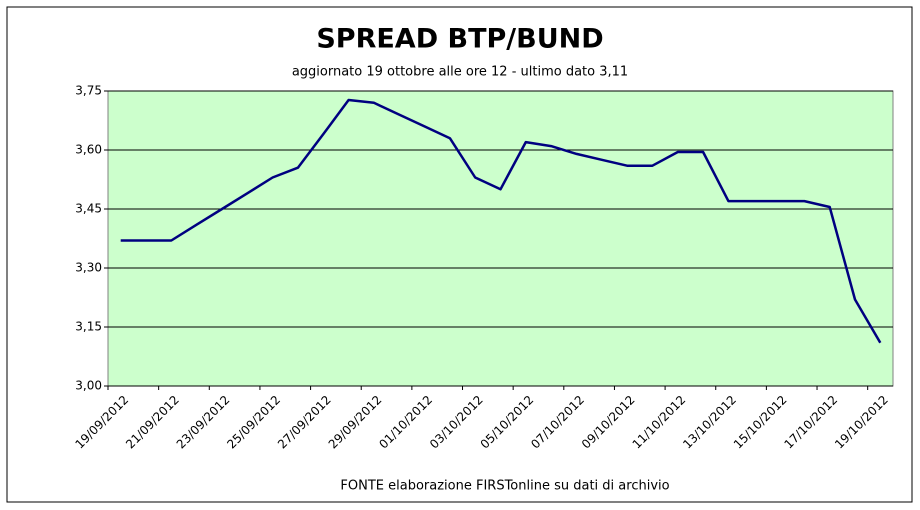 Image resolution: width=920 pixels, height=510 pixels. What do you see at coordinates (88, 327) in the screenshot?
I see `y-tick-label: 3,15` at bounding box center [88, 327].